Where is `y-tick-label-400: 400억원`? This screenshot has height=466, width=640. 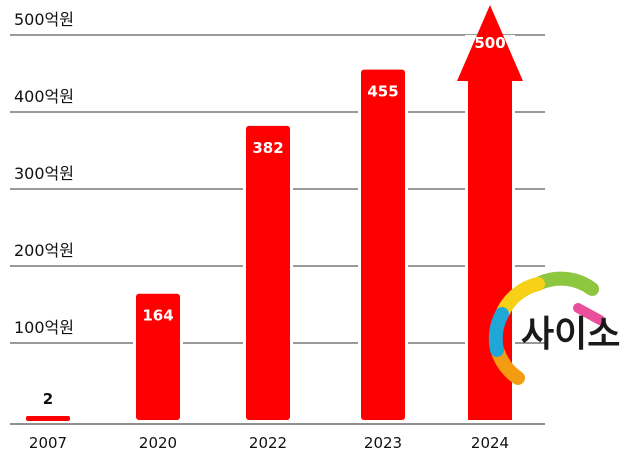 y-tick-label-400: 400억원 is located at coordinates (44, 96).